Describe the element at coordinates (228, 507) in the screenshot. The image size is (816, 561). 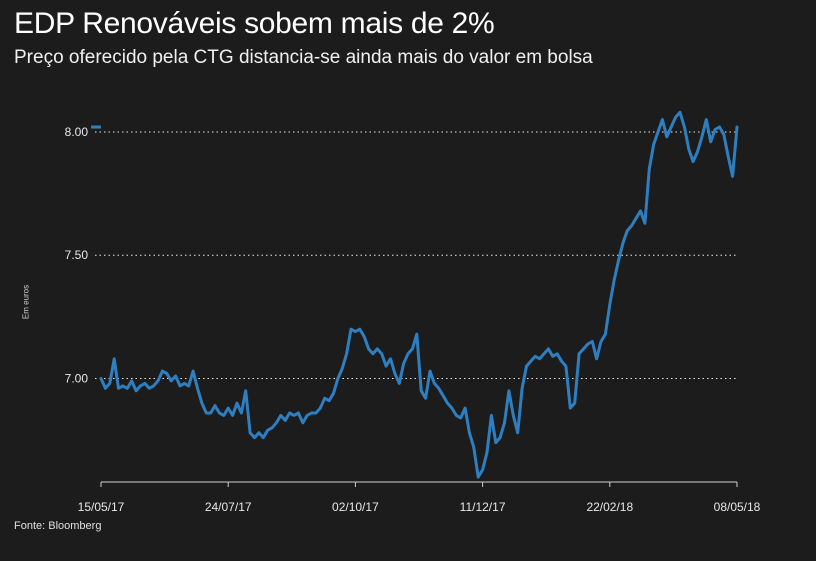
I see `x-tick-label: 24/07/17` at that location.